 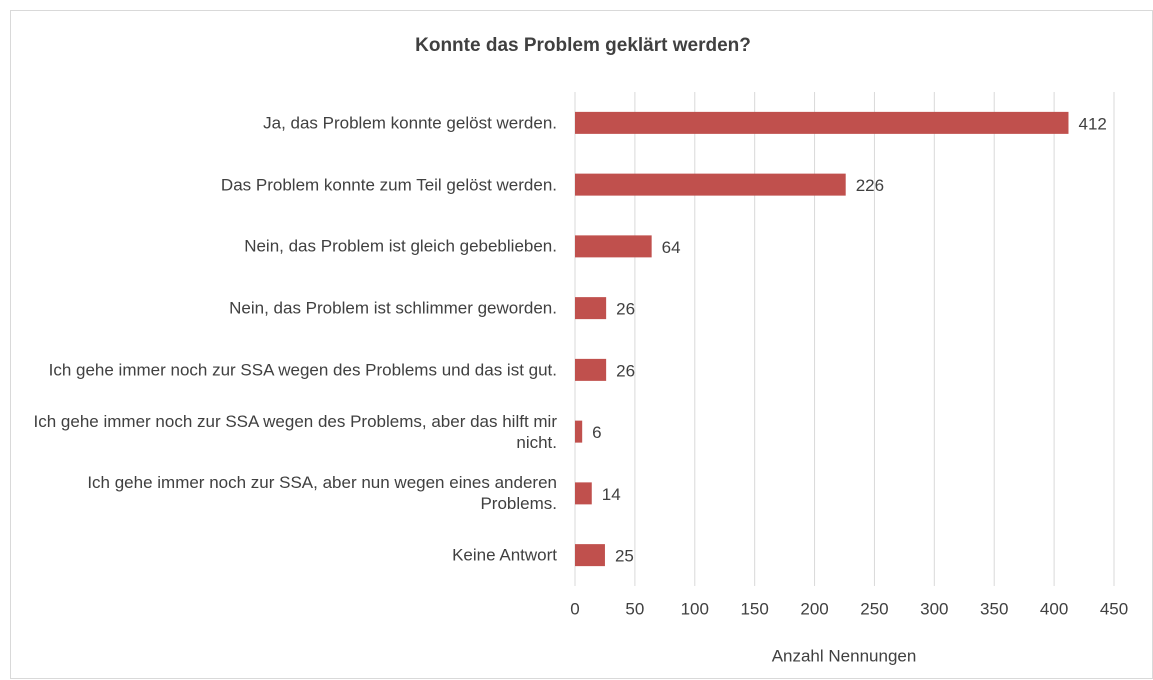 What do you see at coordinates (870, 185) in the screenshot?
I see `data-label: 226` at bounding box center [870, 185].